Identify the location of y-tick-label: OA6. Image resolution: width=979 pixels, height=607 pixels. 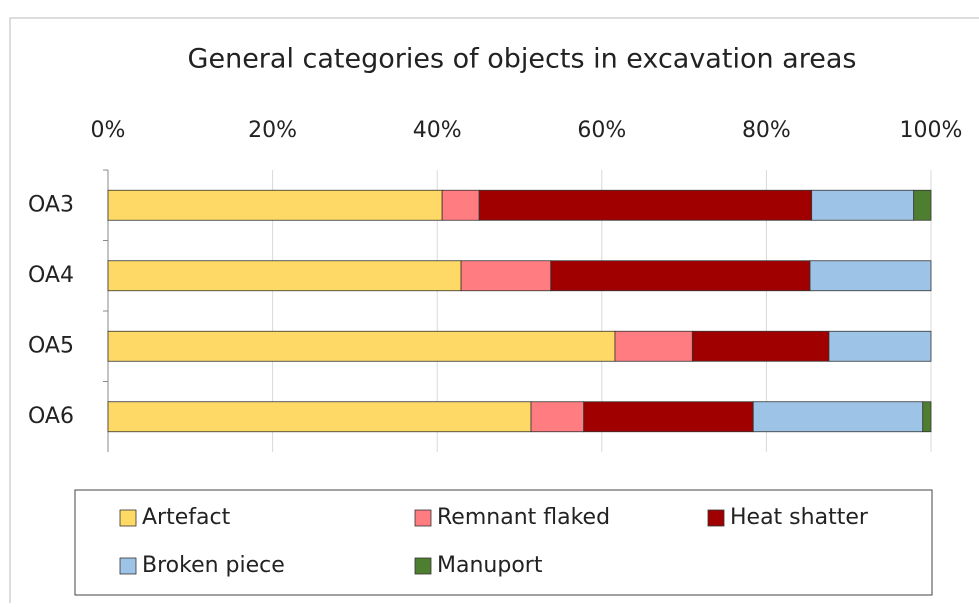
(51, 416).